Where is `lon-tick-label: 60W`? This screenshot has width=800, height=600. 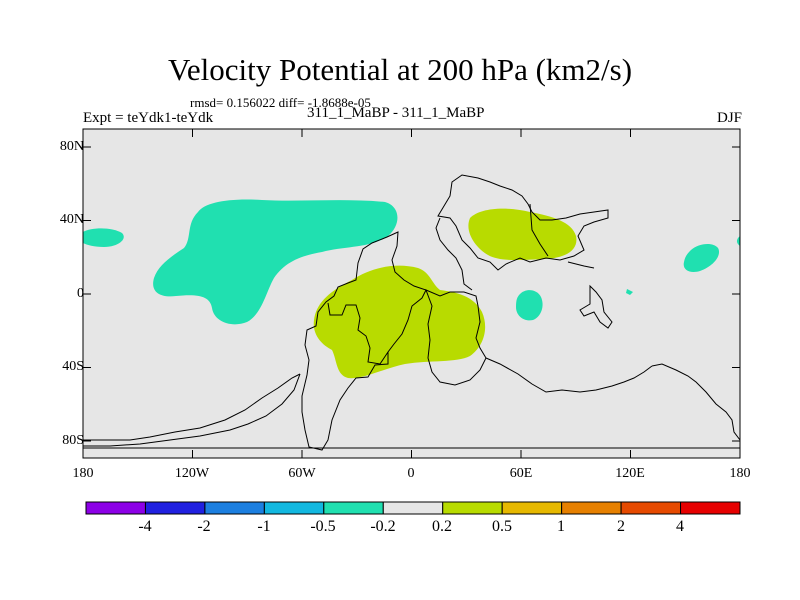
lon-tick-label: 60W is located at coordinates (302, 473).